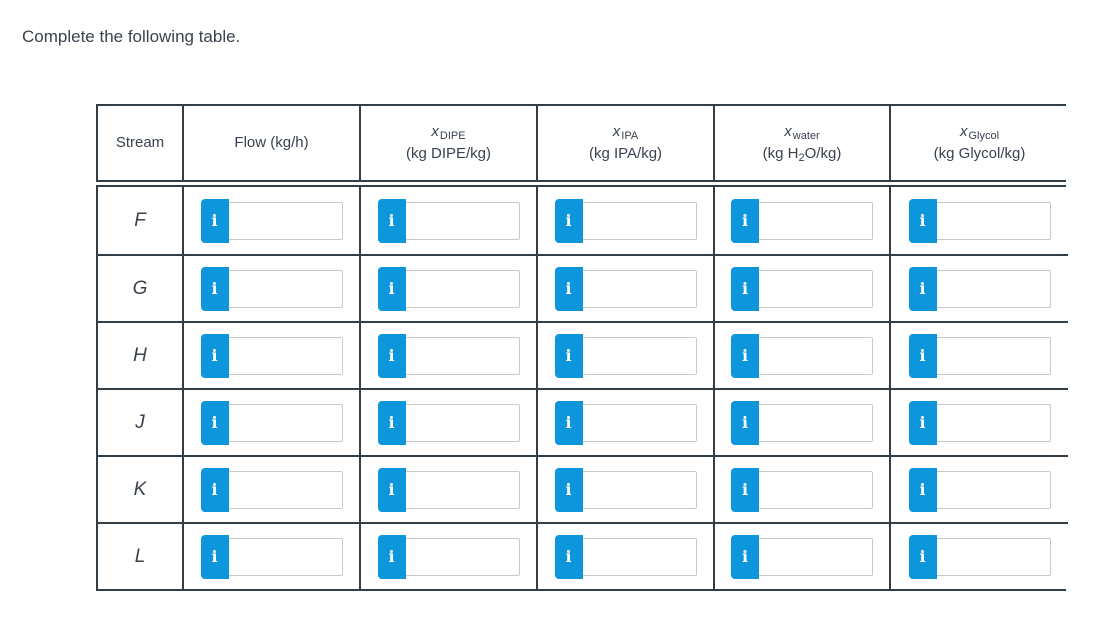 This screenshot has height=618, width=1096. Describe the element at coordinates (625, 154) in the screenshot. I see `header-unit-line: (kg IPA/kg)` at that location.